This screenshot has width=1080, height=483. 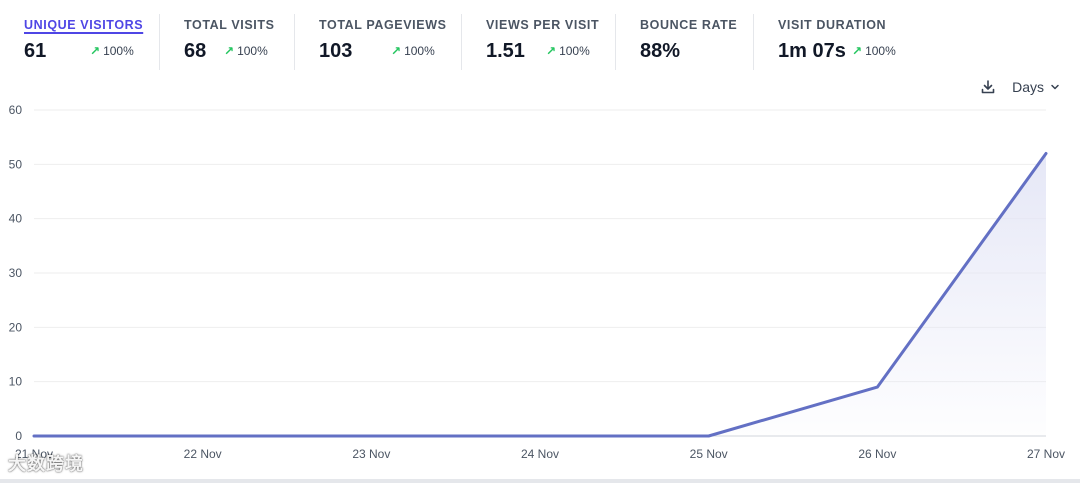 I want to click on chart-controls: Days, so click(x=1020, y=87).